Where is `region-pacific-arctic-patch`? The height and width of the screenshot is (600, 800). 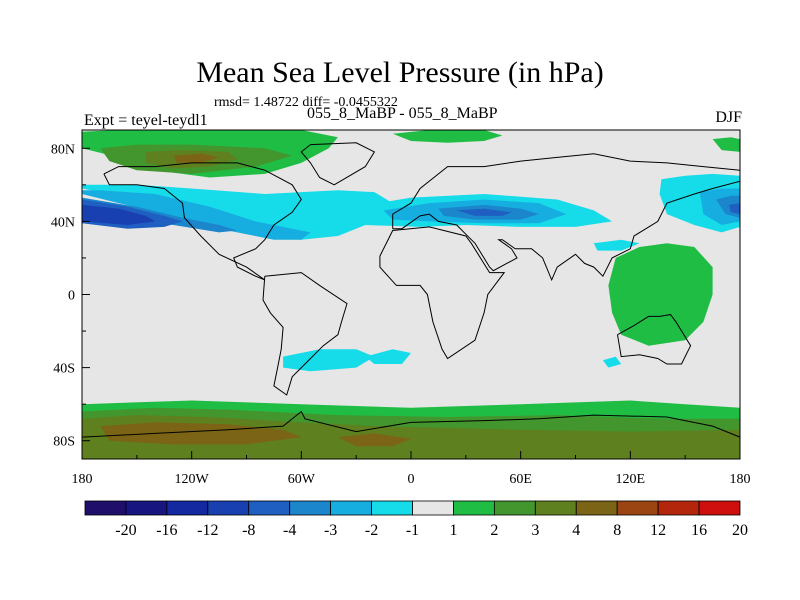 region-pacific-arctic-patch is located at coordinates (726, 144).